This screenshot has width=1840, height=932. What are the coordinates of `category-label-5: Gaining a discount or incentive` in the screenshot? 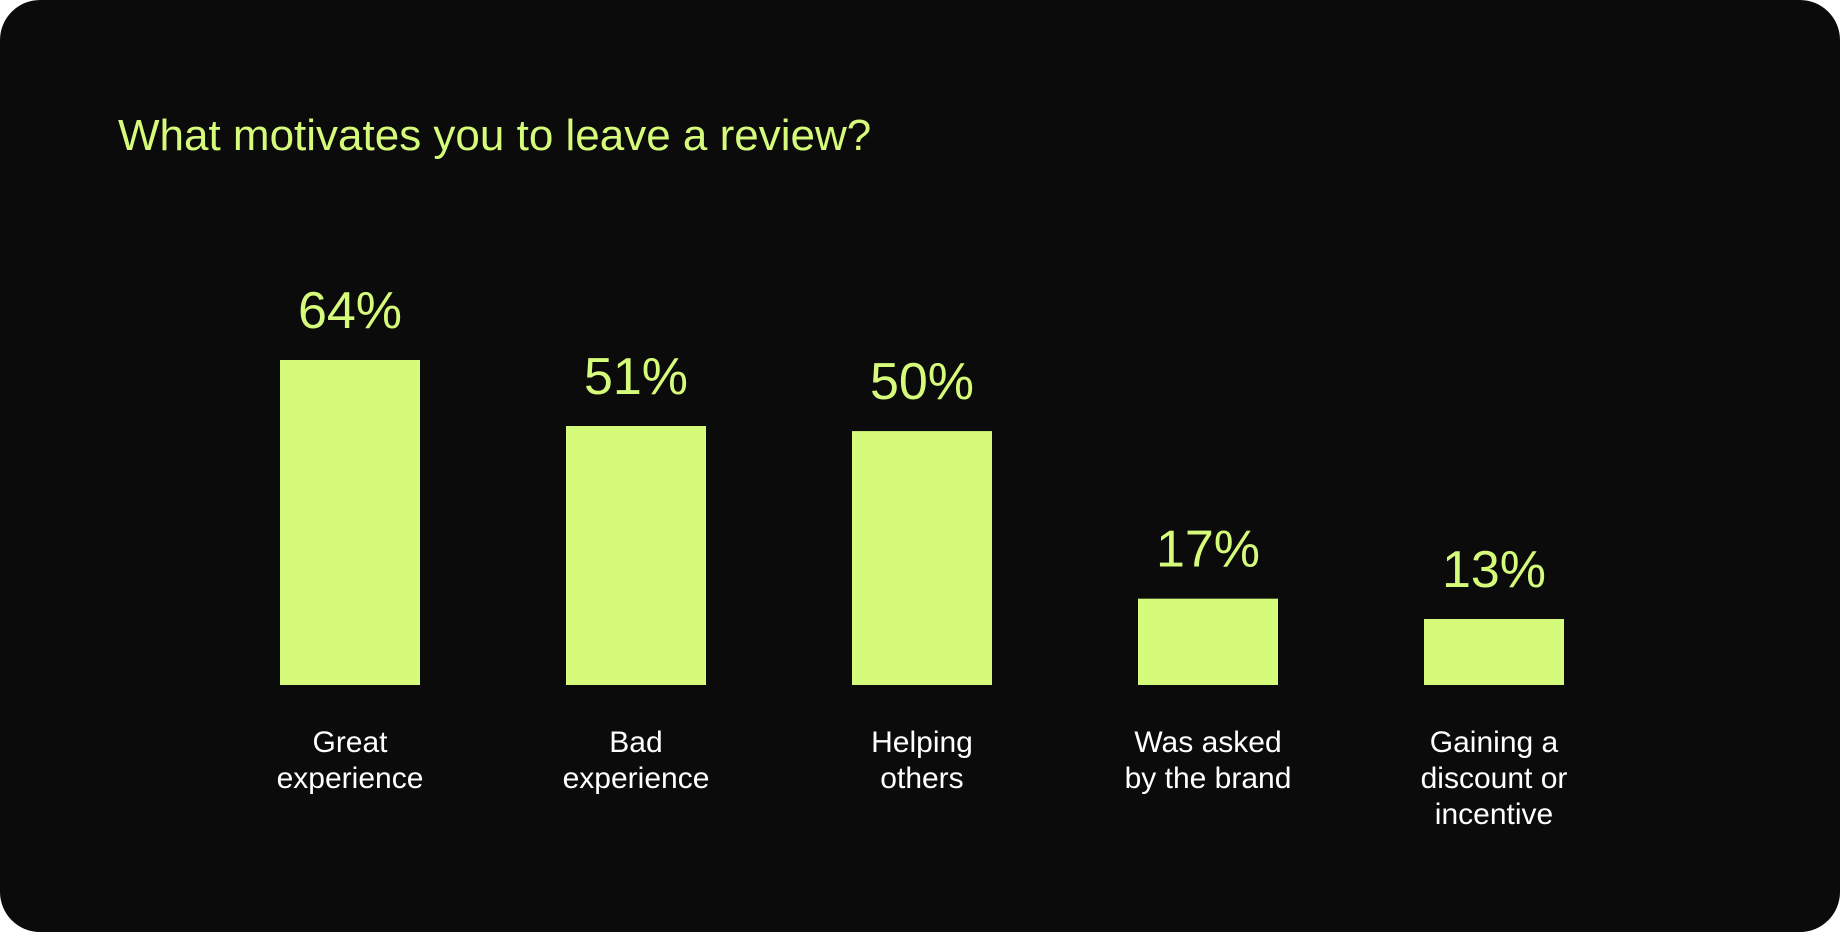 It's located at (1494, 778).